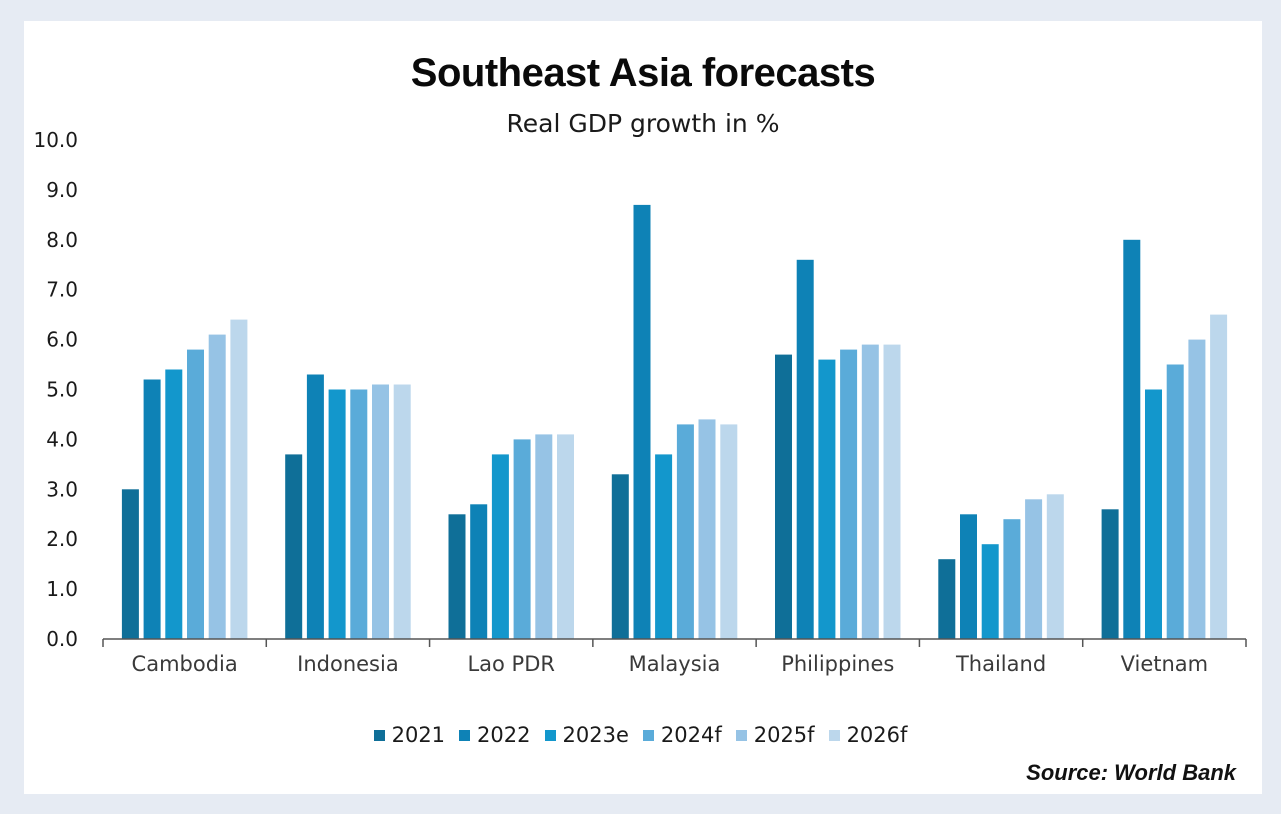  What do you see at coordinates (62, 390) in the screenshot?
I see `y-tick-label: 5.0` at bounding box center [62, 390].